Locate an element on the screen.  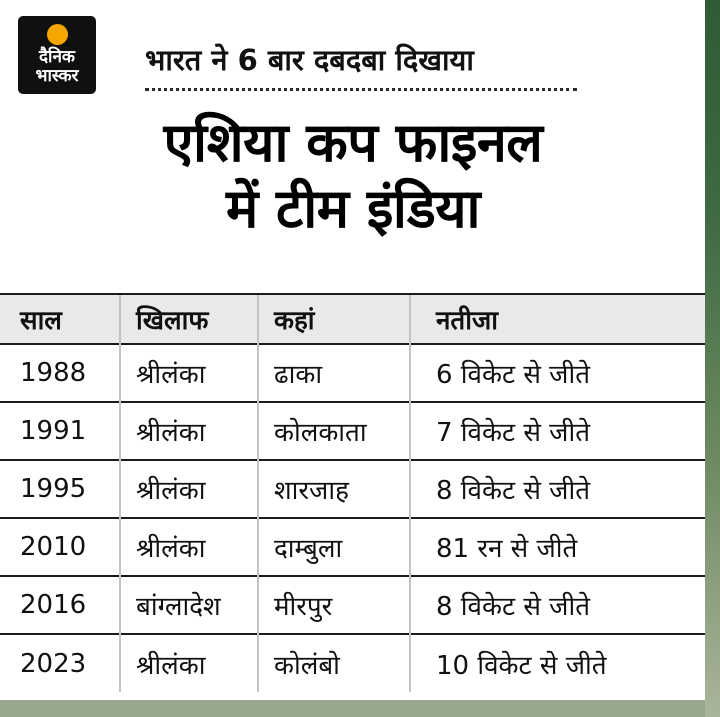
venue-cell: ढाका is located at coordinates (333, 372).